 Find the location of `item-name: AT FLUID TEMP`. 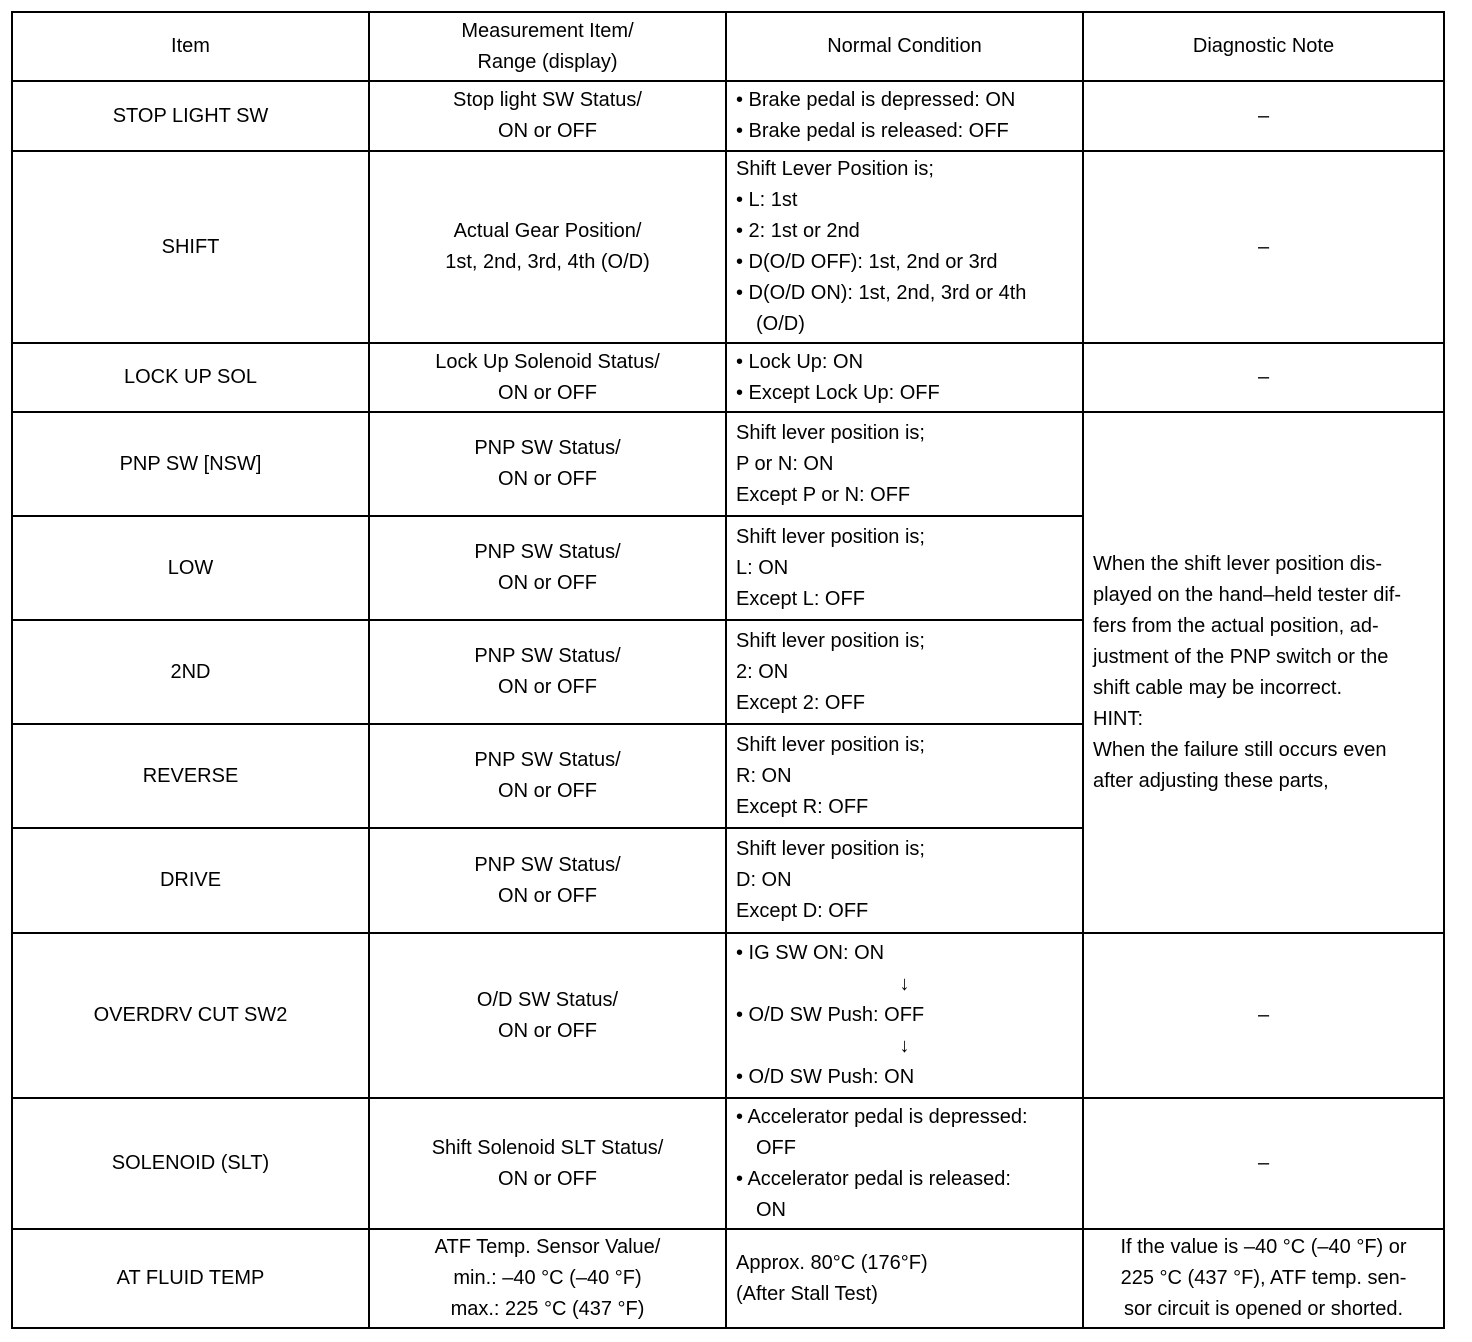

item-name: AT FLUID TEMP is located at coordinates (190, 1278).